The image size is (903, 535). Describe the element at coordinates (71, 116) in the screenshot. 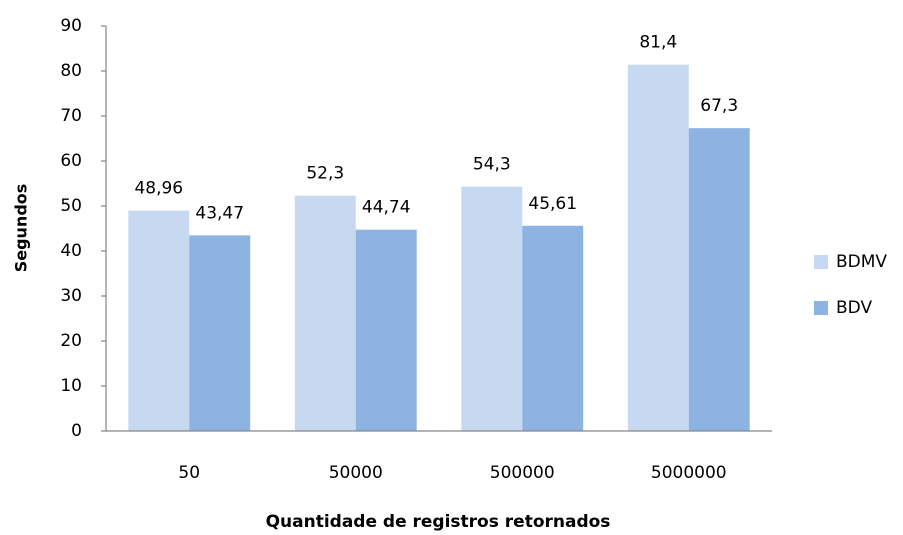

I see `y-tick-label: 70` at that location.